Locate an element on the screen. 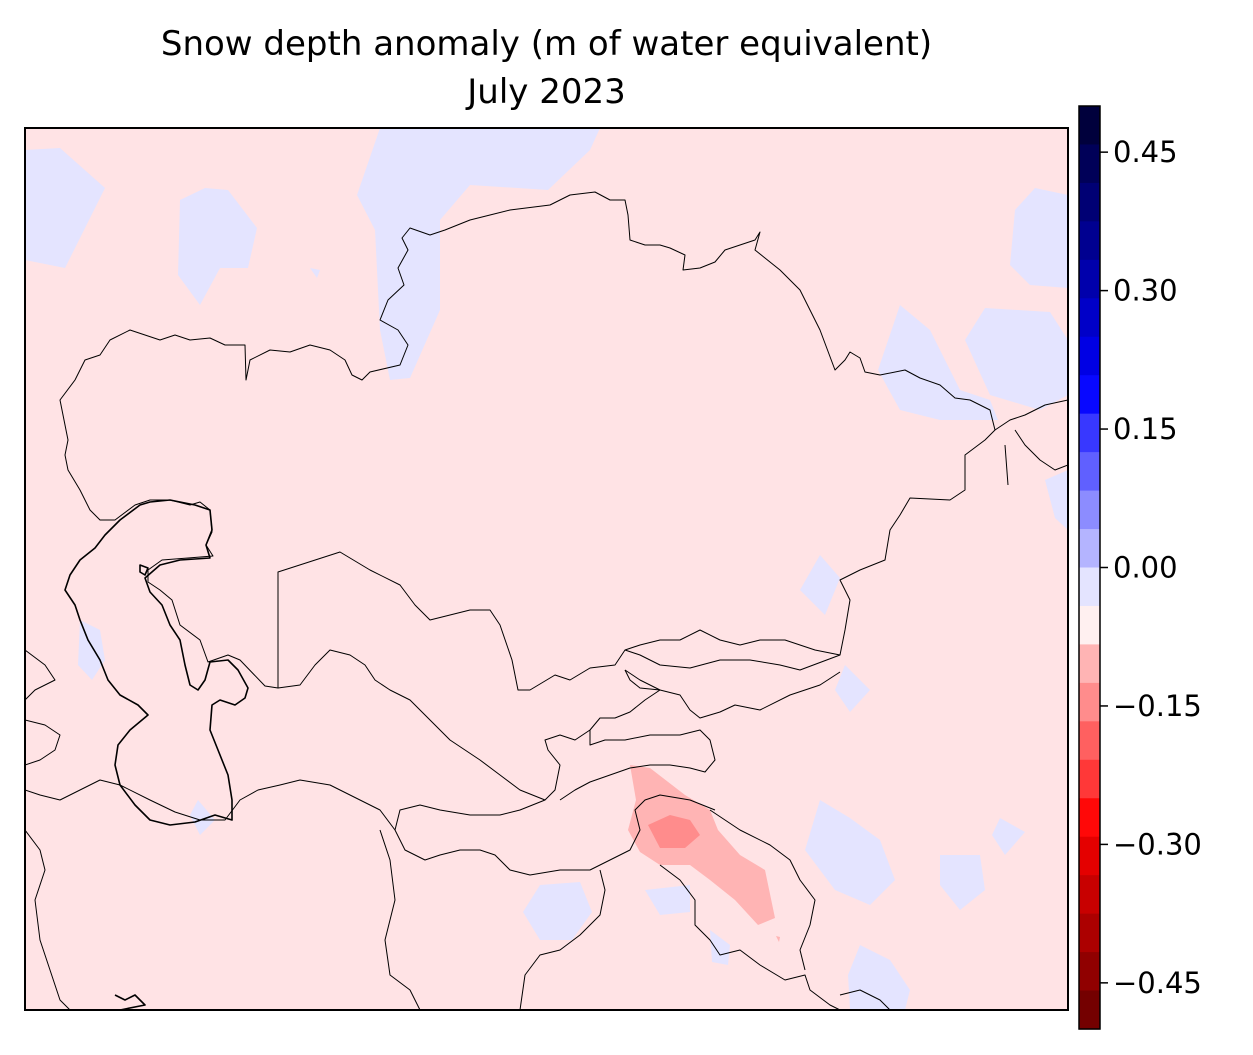  colorbar-tick-label: 0.15 is located at coordinates (1145, 429).